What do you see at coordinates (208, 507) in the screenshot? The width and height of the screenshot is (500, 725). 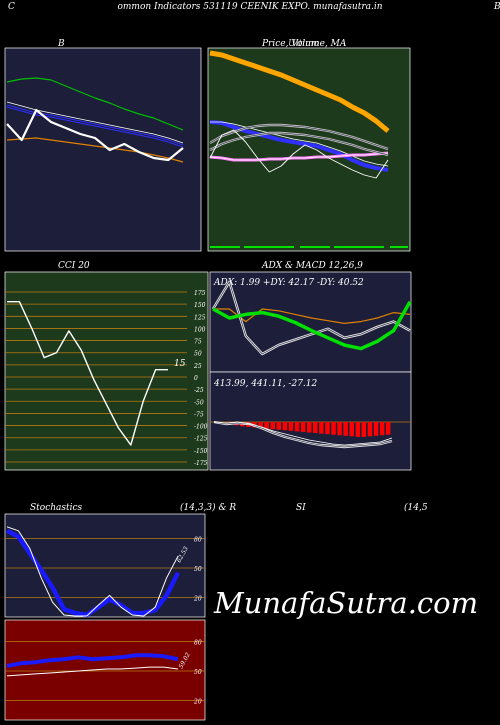 I see `stochastics-params: (14,3,3) & R` at bounding box center [208, 507].